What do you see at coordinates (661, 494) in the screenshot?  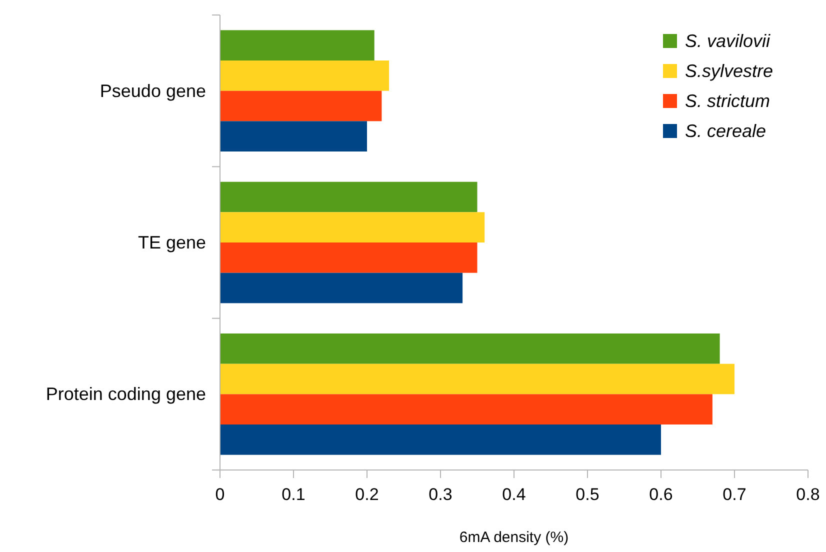 I see `x-tick-label: 0.6` at bounding box center [661, 494].